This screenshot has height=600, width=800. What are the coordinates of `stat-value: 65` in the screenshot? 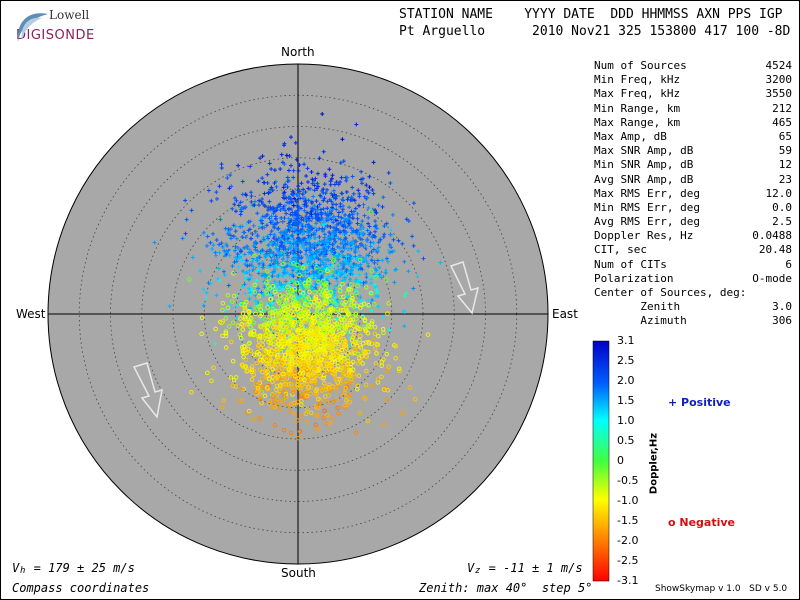 It's located at (785, 136).